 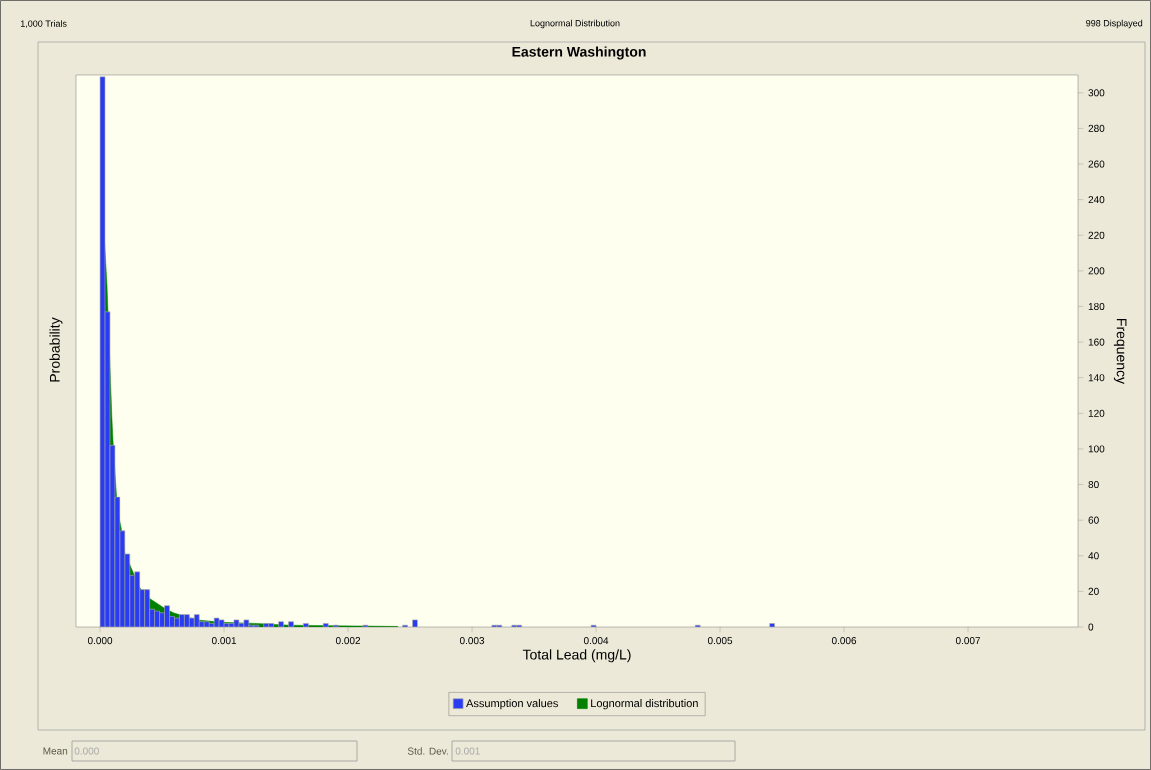 I want to click on y-tick-label: 40, so click(x=1093, y=556).